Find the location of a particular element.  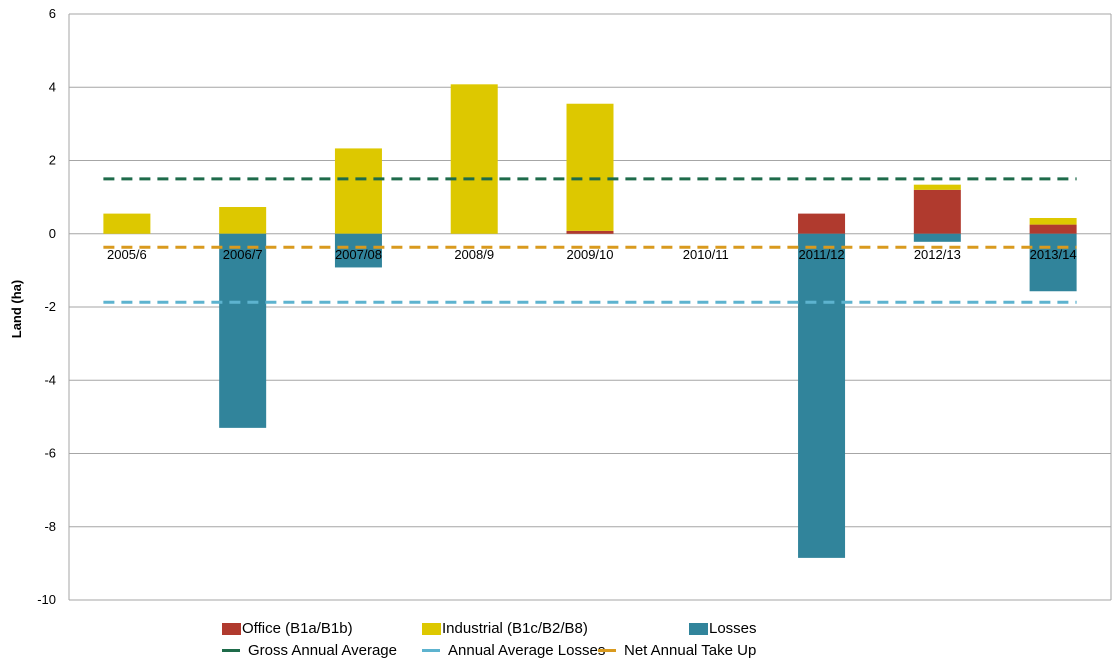

legend-swatch-industrial is located at coordinates (431, 629).